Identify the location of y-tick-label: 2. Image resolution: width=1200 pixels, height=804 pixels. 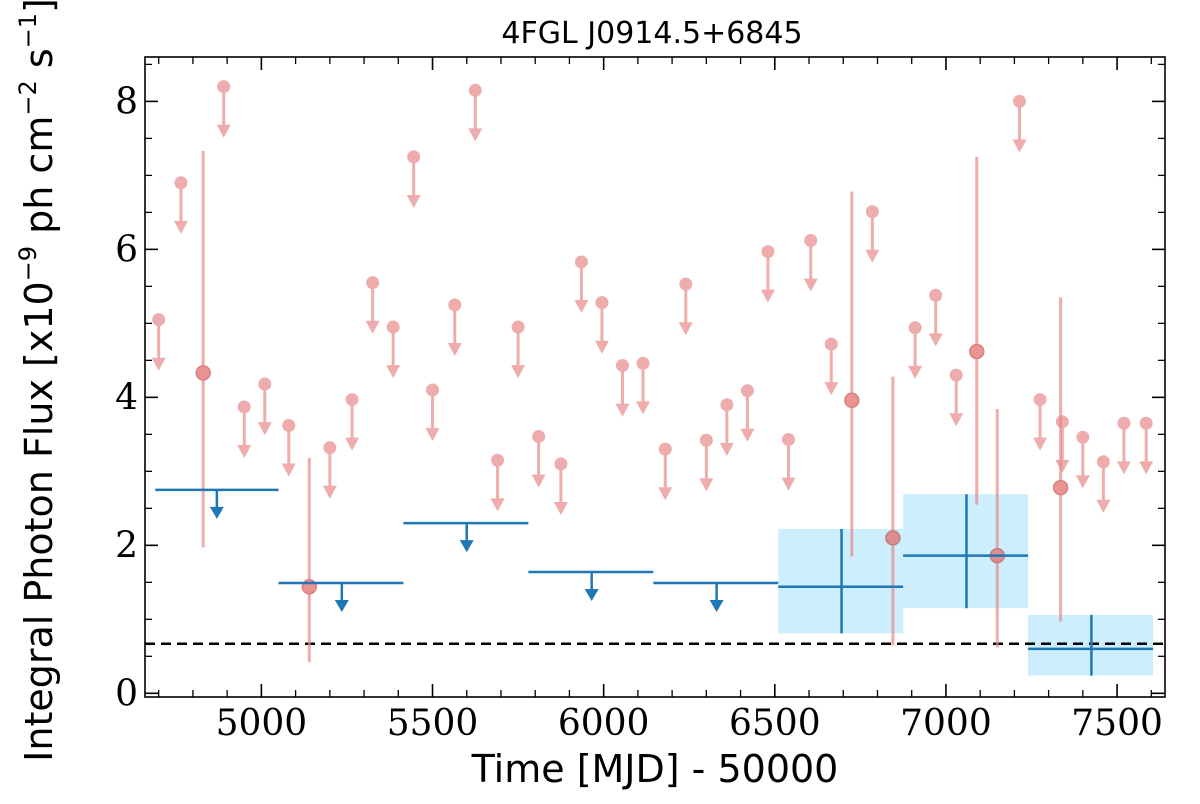
(126, 545).